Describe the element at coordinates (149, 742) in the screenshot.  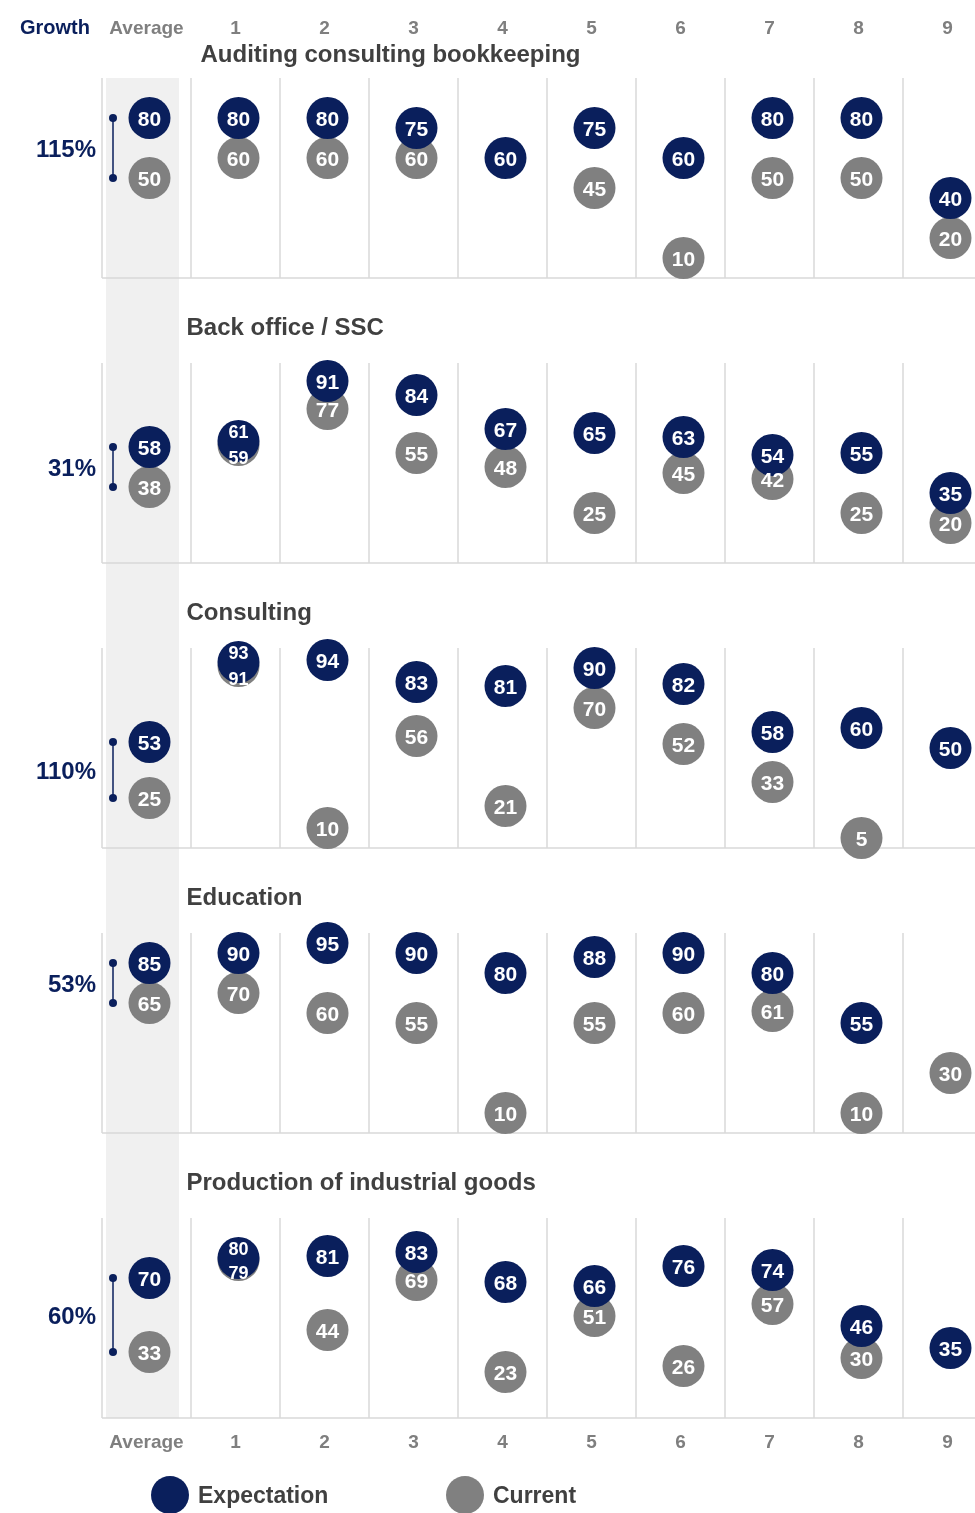
I see `data-label: 53` at that location.